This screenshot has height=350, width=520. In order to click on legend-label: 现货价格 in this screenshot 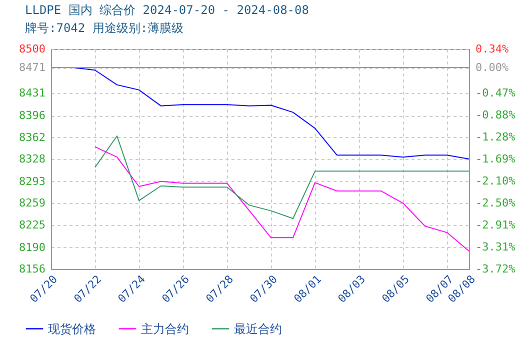, I will do `click(72, 329)`.